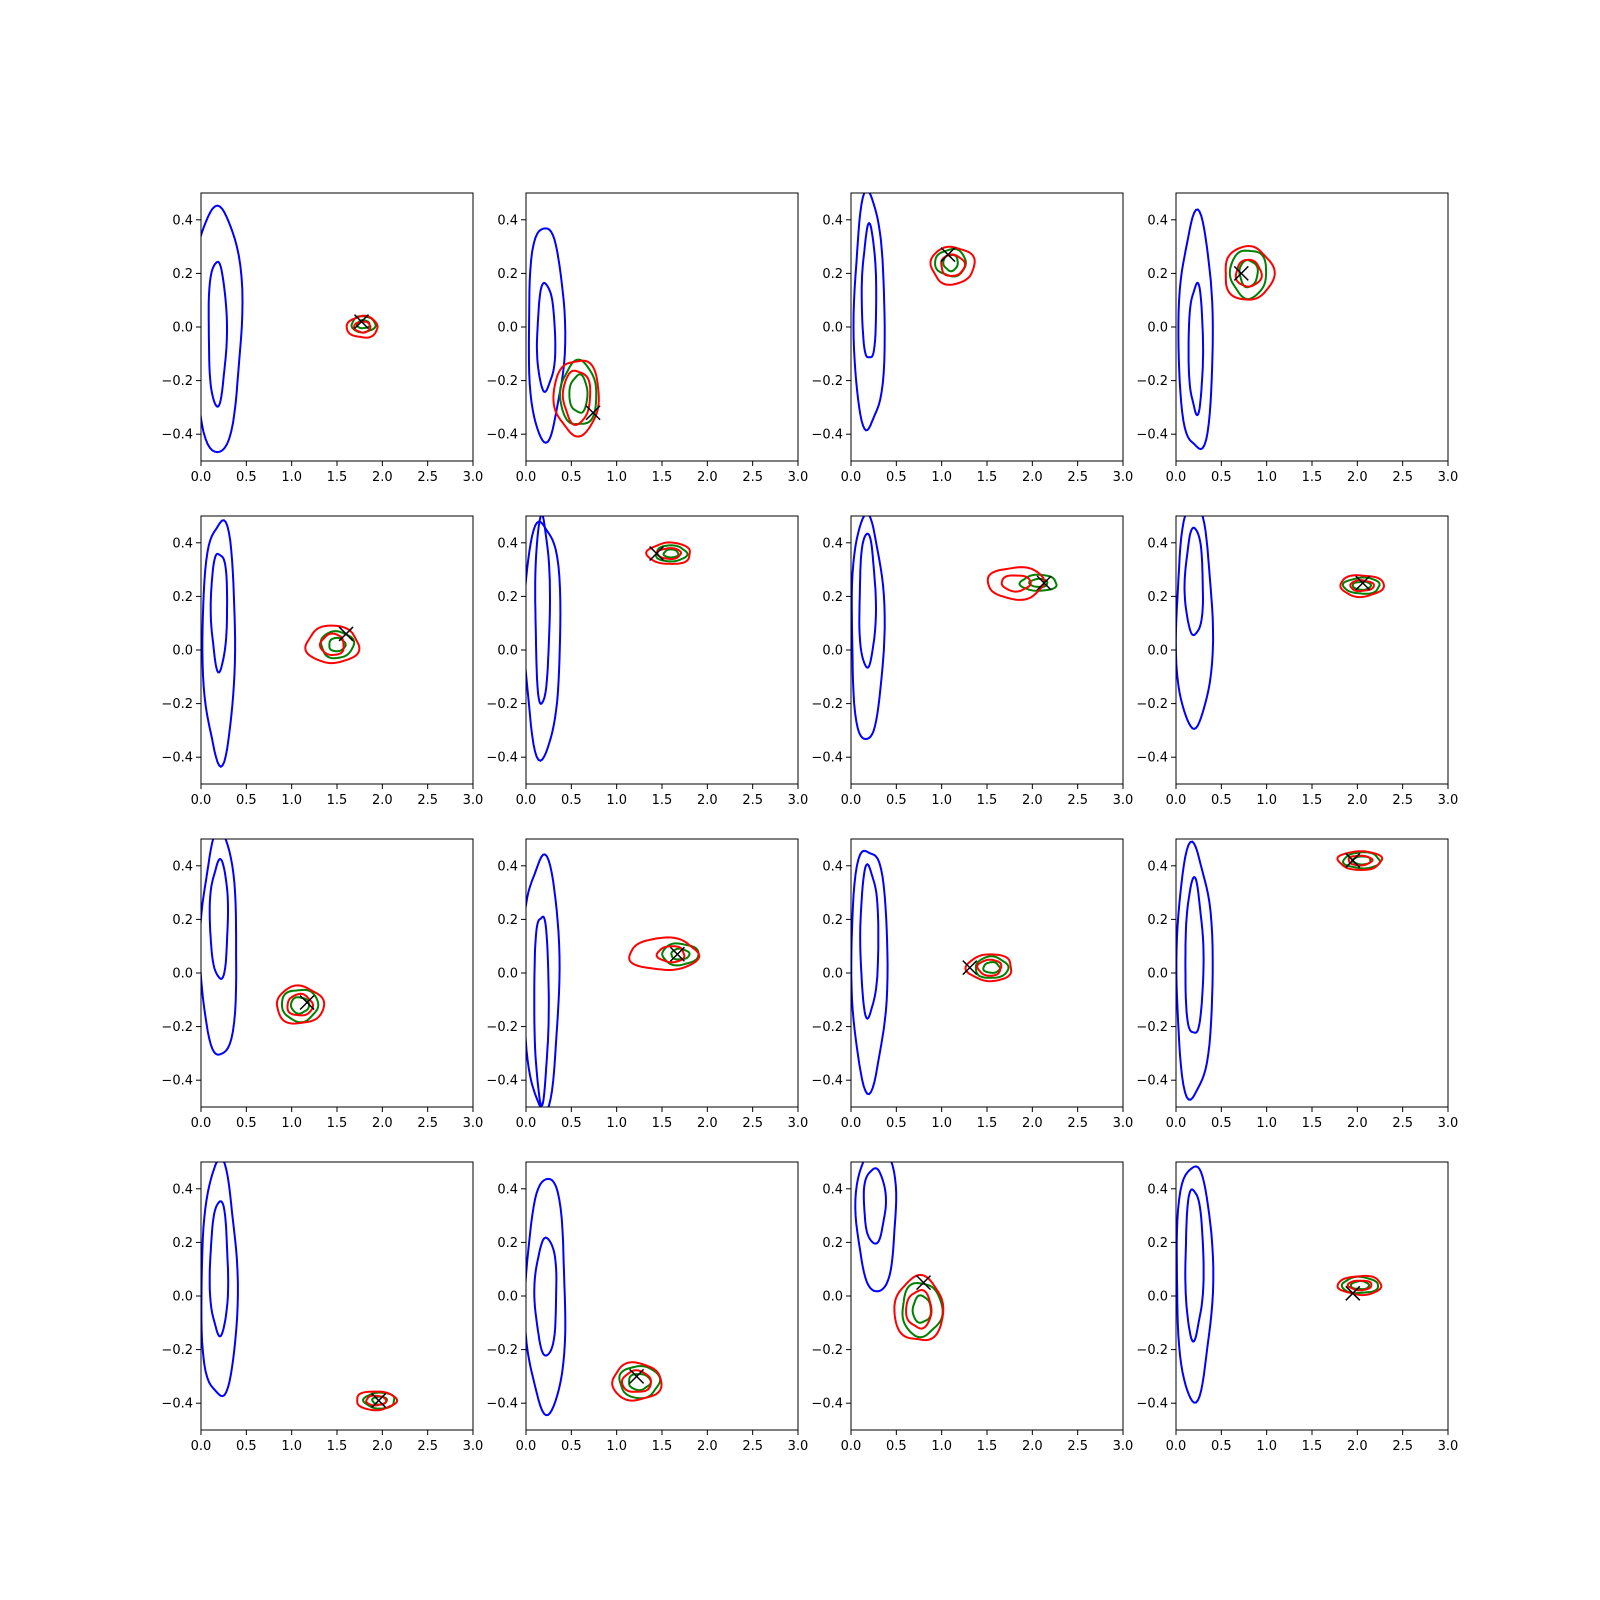 This screenshot has width=1600, height=1600. What do you see at coordinates (322, 338) in the screenshot?
I see `subplot-1: 0.0 0.5 1.0 1.5 2.0 2.5 3.0 −0.4 −0.2 0.0 0.2 0.4` at bounding box center [322, 338].